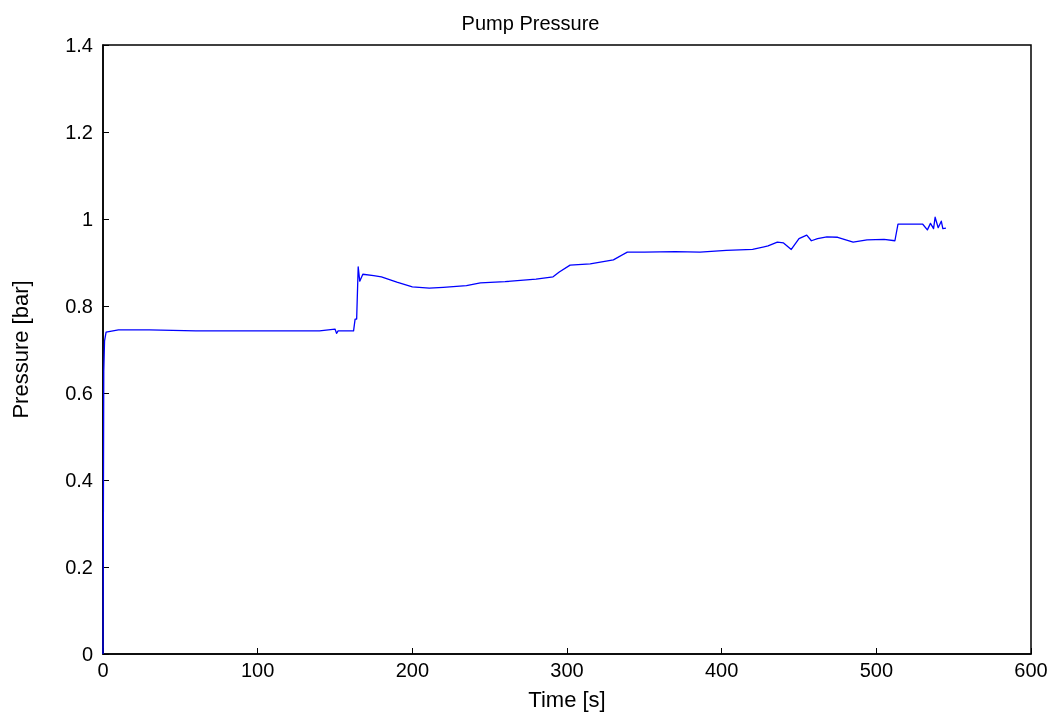  I want to click on x-tick-label: 0, so click(103, 670).